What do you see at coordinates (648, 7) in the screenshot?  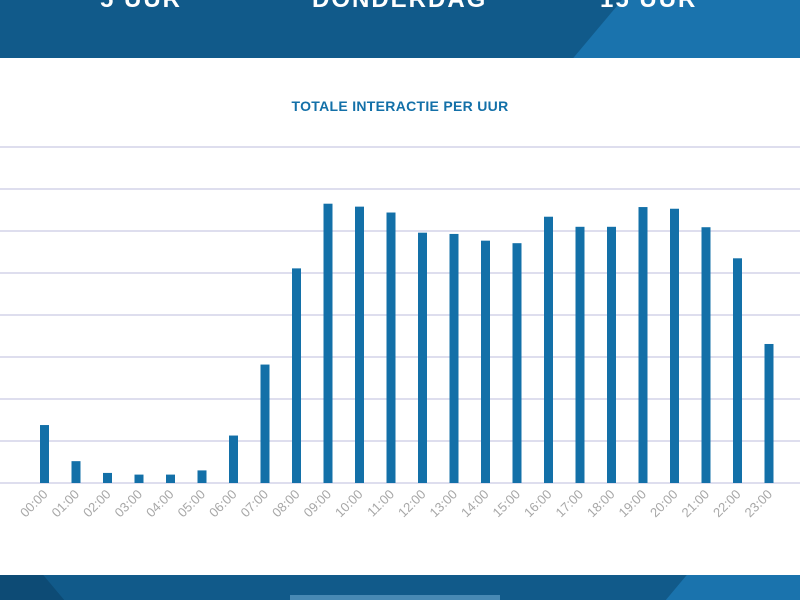 I see `banner-text-right: 15 UUR` at bounding box center [648, 7].